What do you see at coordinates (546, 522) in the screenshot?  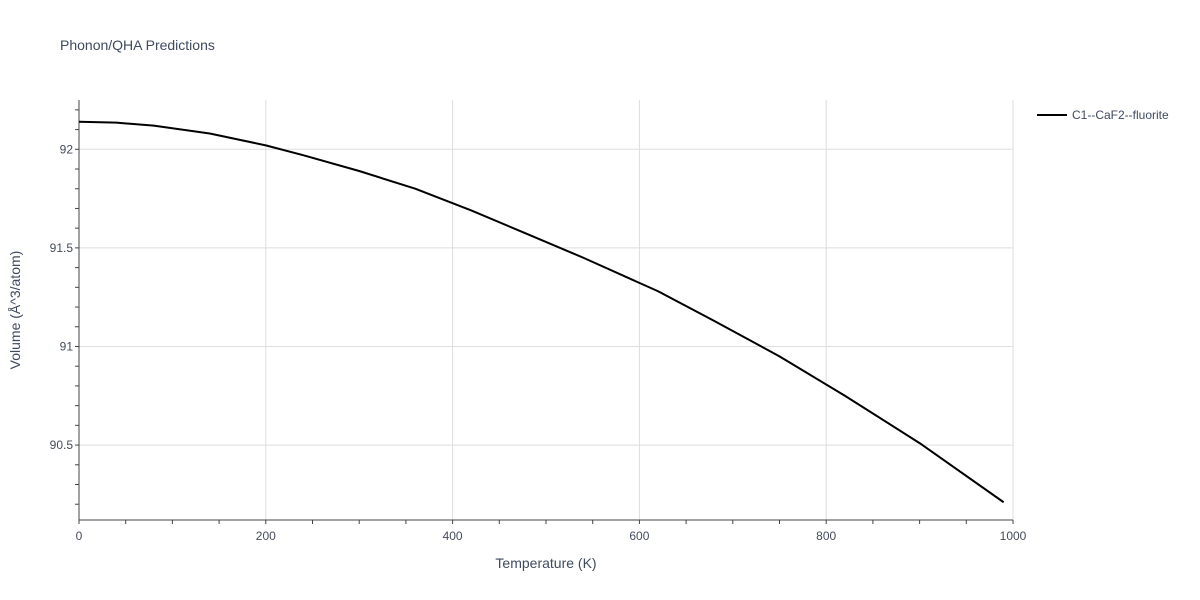 I see `x-minor-ticks` at bounding box center [546, 522].